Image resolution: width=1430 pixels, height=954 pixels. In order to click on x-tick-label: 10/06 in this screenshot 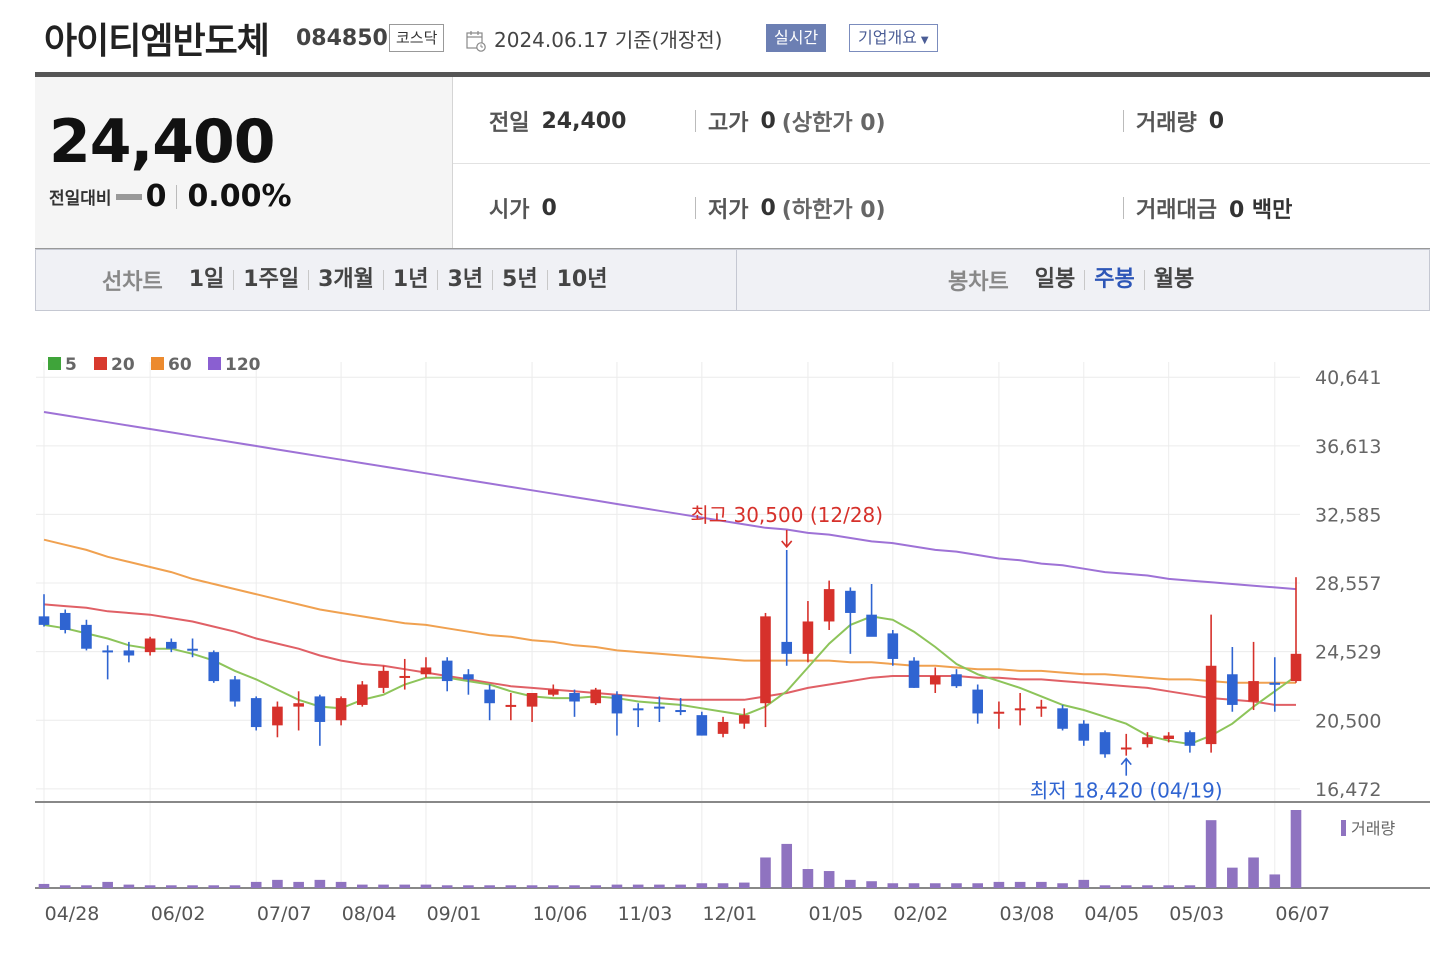, I will do `click(560, 914)`.